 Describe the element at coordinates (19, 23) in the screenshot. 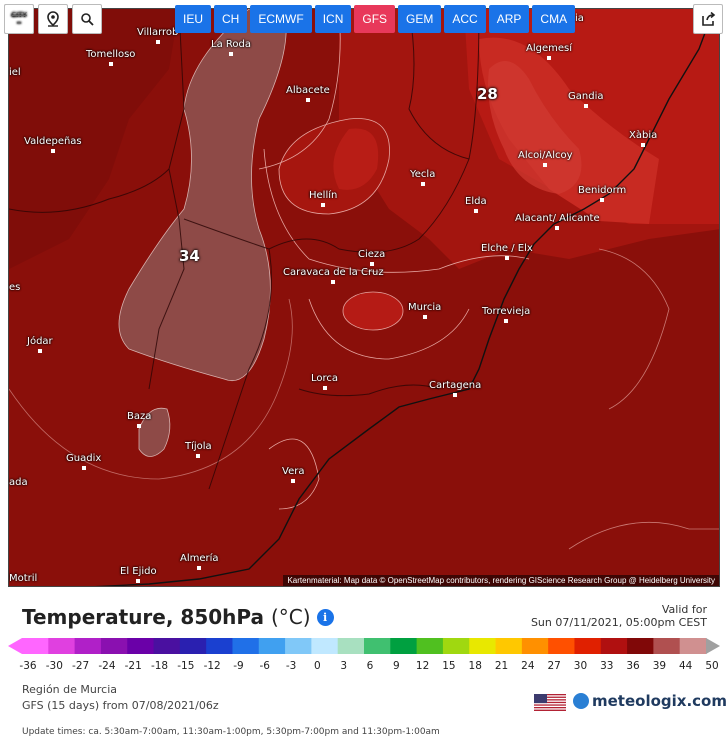

I see `city-lines-icon: ═` at that location.